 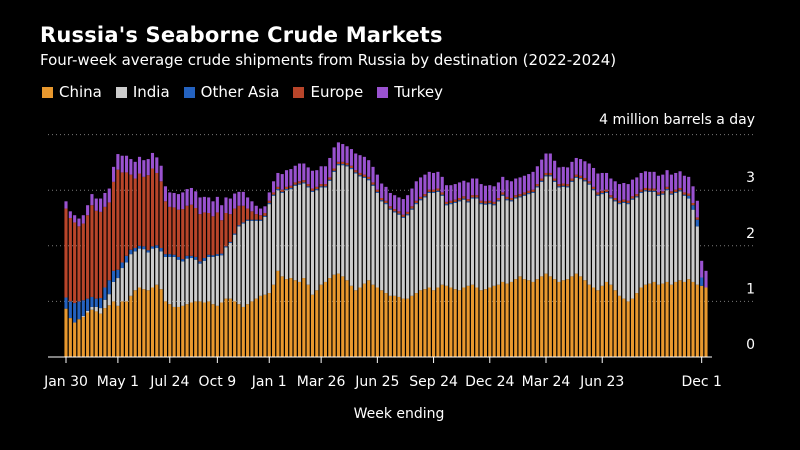 What do you see at coordinates (142, 92) in the screenshot?
I see `legend-item-india: India` at bounding box center [142, 92].